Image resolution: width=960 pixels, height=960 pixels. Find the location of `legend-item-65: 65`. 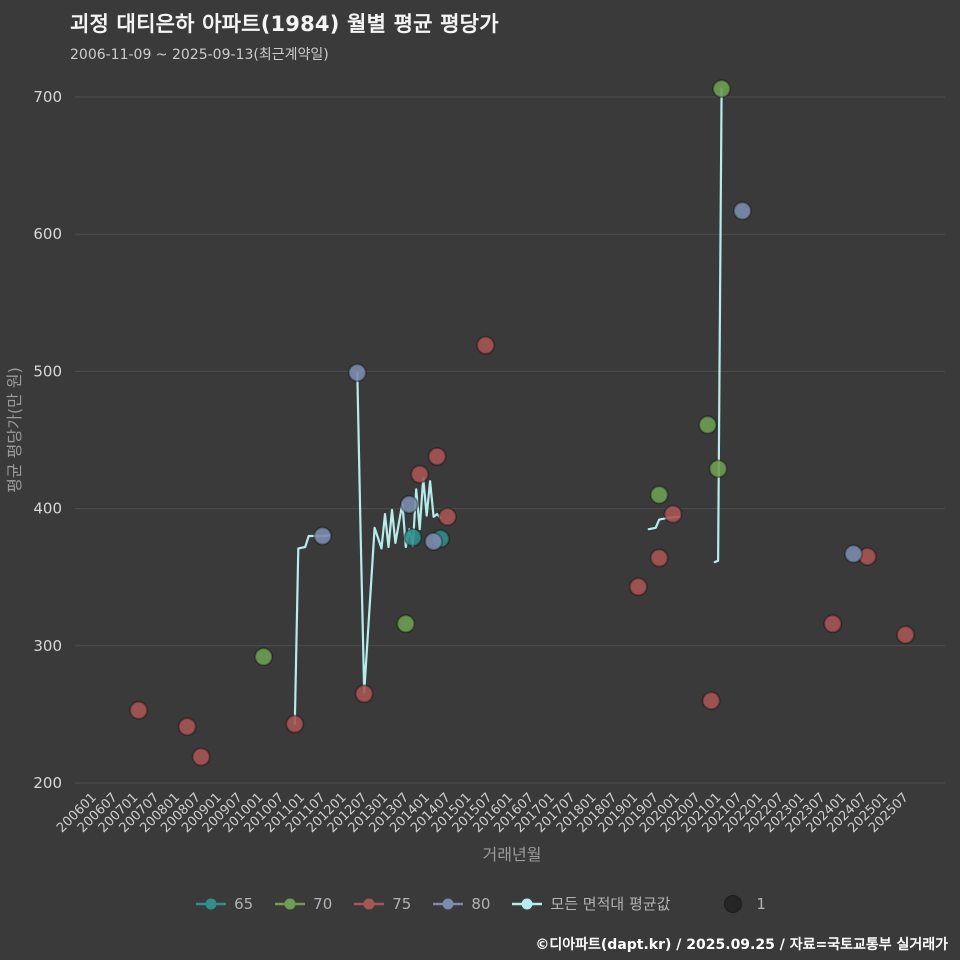

legend-item-65: 65 is located at coordinates (223, 904).